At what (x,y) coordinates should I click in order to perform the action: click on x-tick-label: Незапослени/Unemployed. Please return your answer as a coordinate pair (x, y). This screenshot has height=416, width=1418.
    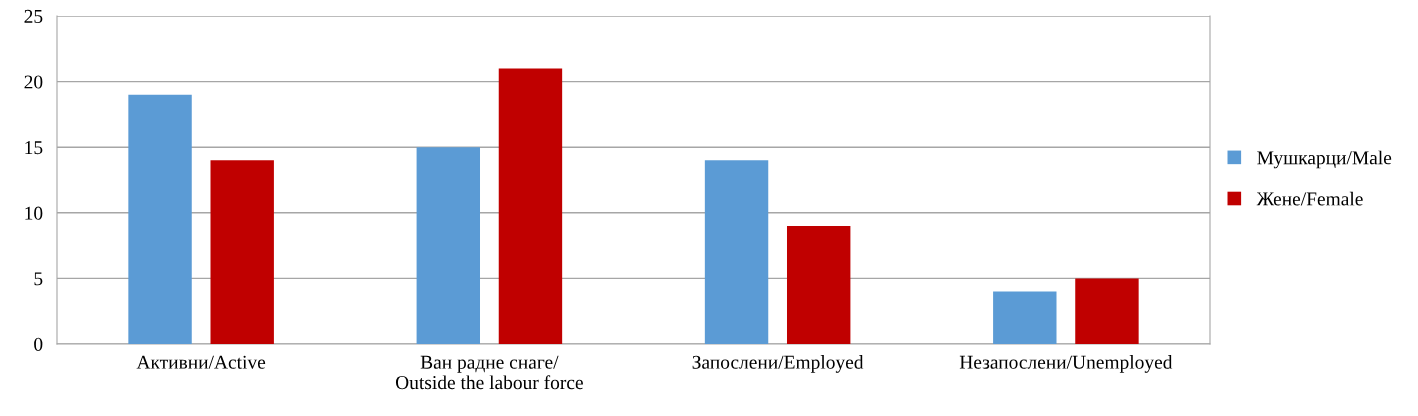
    Looking at the image, I should click on (1066, 364).